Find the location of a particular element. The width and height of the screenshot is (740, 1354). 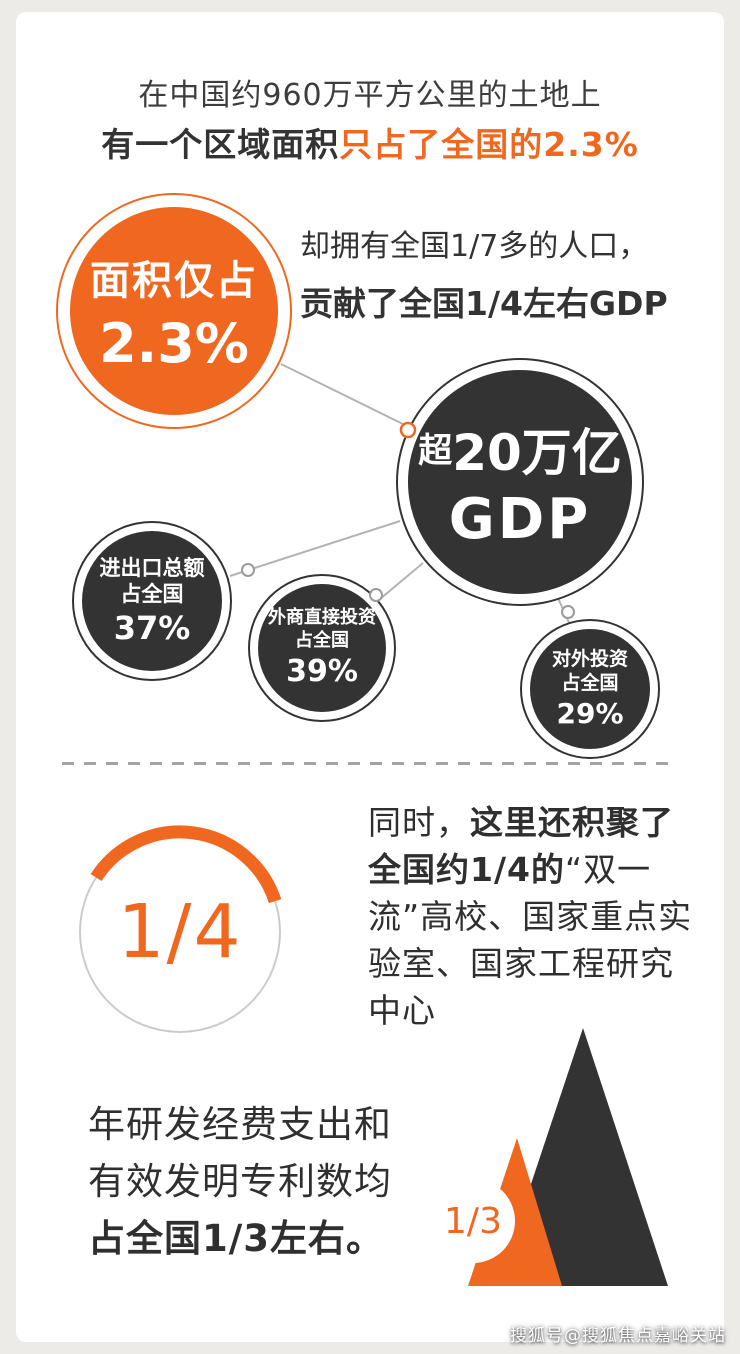

stat-circle-trade: 进出口总额 占全国 37% is located at coordinates (152, 601).